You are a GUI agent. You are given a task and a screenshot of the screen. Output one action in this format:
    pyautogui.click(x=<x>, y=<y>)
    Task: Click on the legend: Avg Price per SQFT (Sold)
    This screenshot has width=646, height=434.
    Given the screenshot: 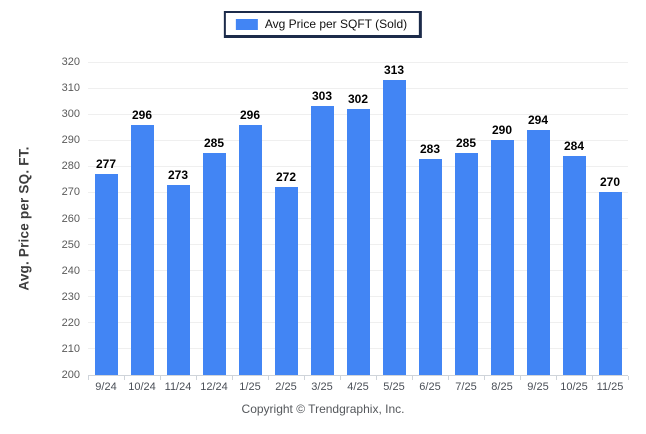 What is the action you would take?
    pyautogui.click(x=323, y=24)
    